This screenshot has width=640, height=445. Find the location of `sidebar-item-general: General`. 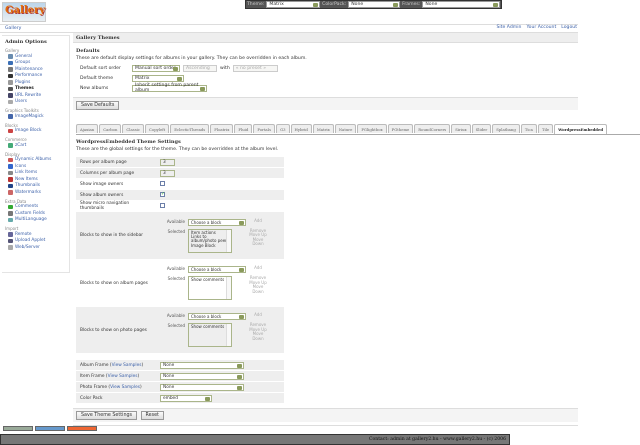

sidebar-item-general: General is located at coordinates (35, 56).